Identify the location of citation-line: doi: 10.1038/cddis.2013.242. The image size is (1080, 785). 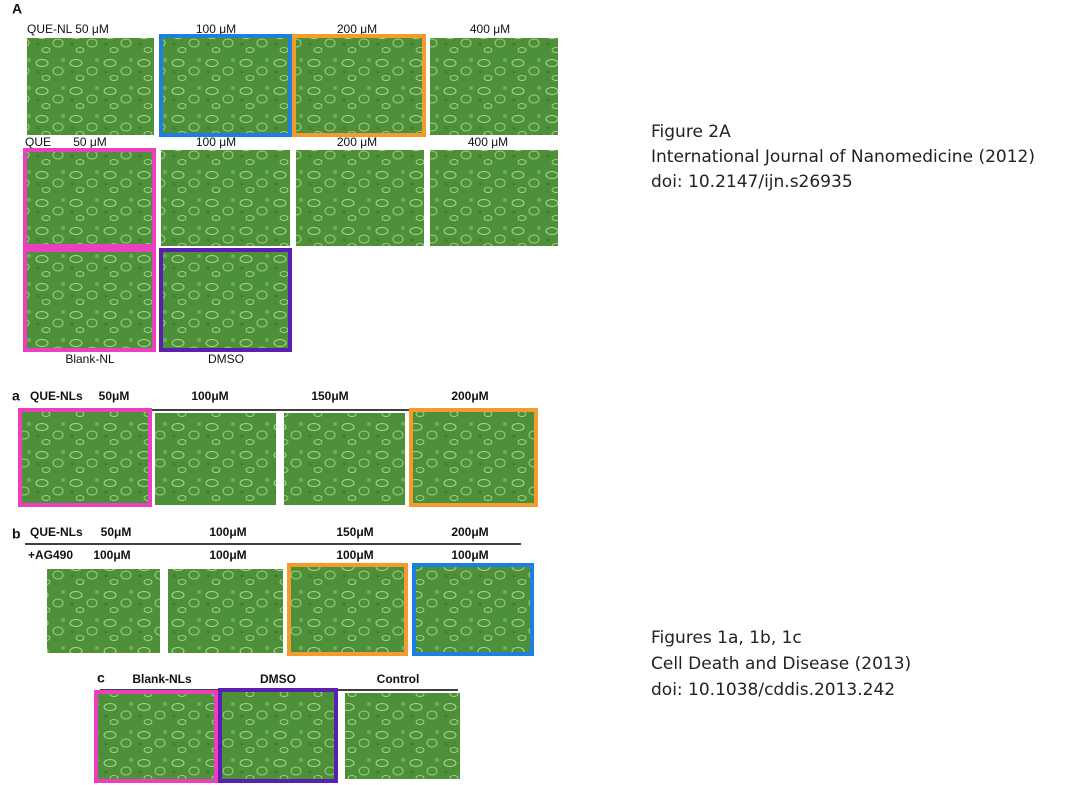
(773, 690).